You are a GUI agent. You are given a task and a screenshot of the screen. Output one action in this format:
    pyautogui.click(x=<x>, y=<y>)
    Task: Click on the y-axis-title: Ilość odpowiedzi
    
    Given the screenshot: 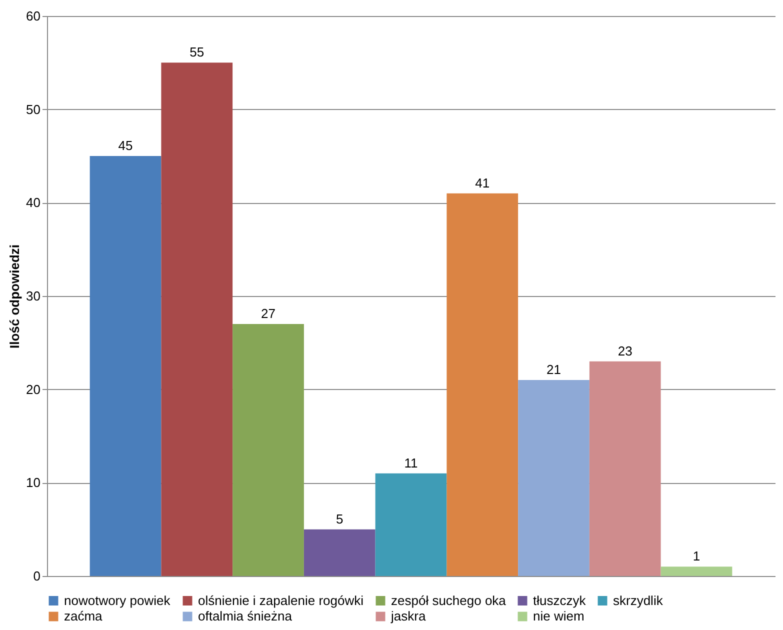 What is the action you would take?
    pyautogui.click(x=14, y=296)
    